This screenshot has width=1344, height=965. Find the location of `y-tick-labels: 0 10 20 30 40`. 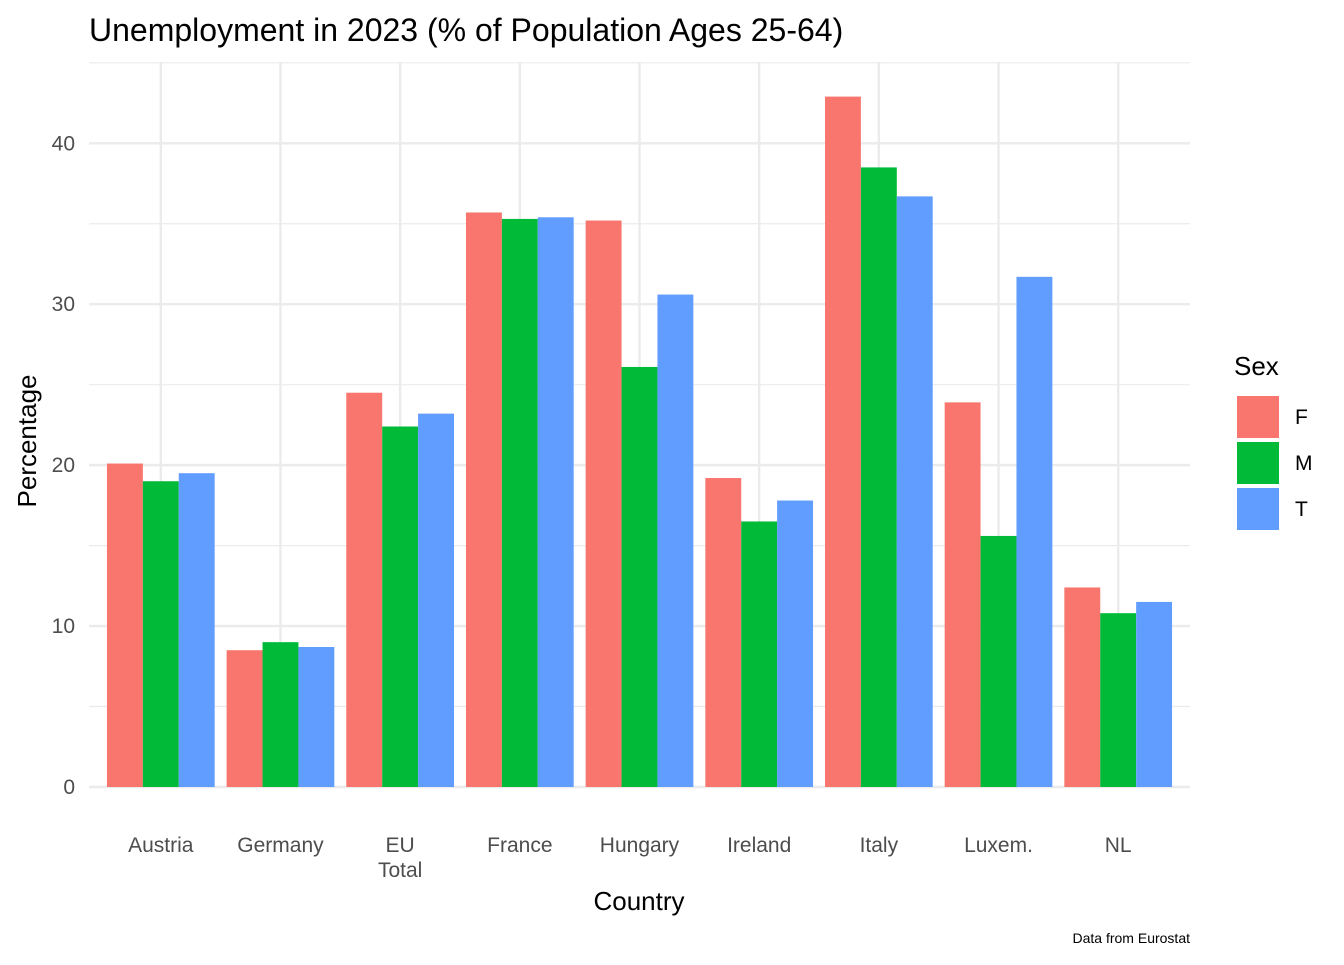

y-tick-labels: 0 10 20 30 40 is located at coordinates (63, 465).